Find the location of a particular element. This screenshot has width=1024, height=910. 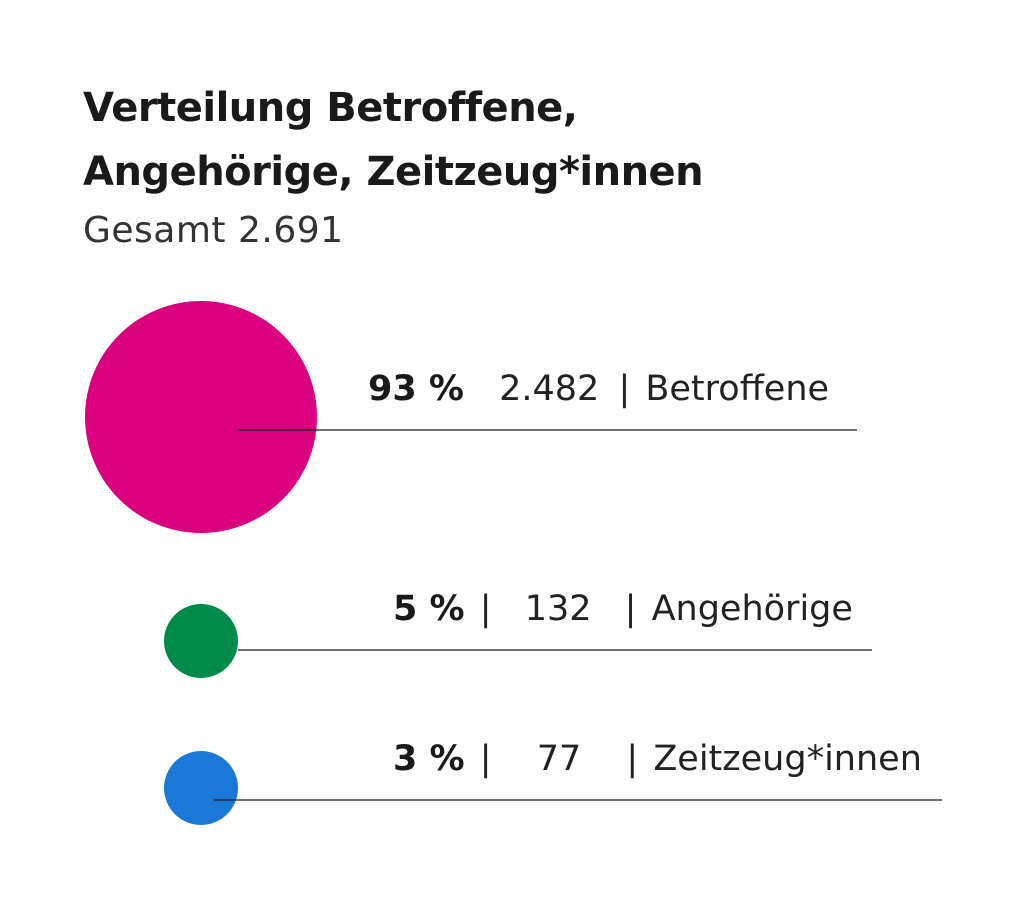

category-label: Angehörige is located at coordinates (752, 609).